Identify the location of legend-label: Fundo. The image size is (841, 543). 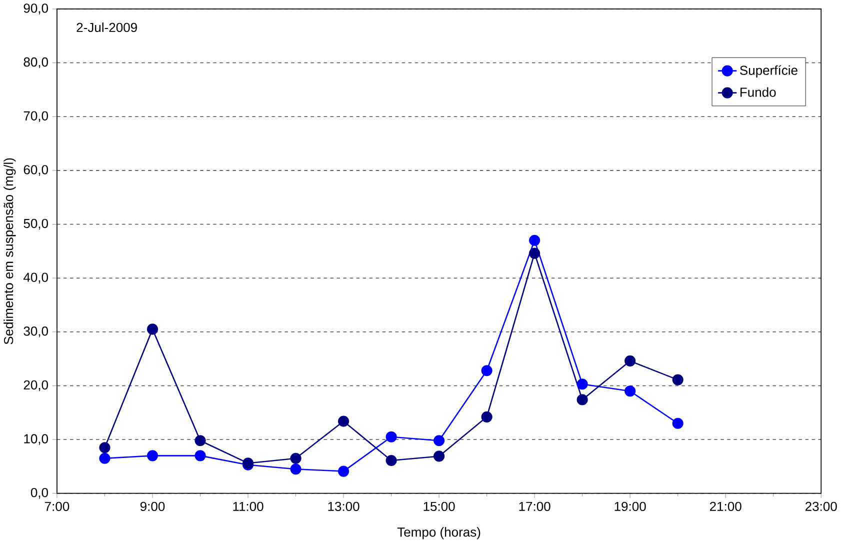
(758, 92).